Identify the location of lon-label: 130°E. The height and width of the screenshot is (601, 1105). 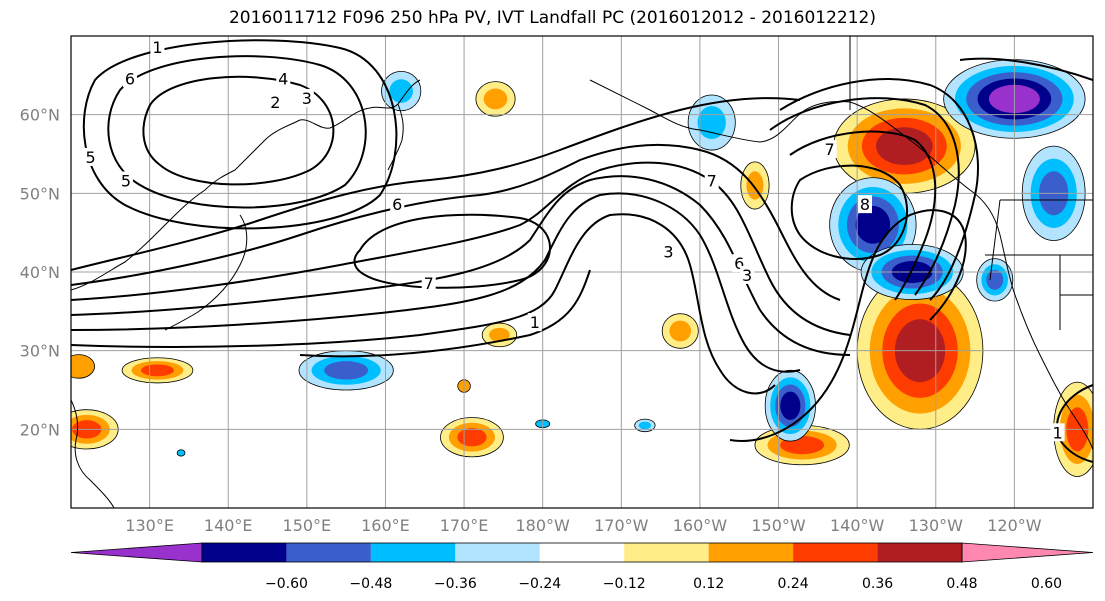
(149, 525).